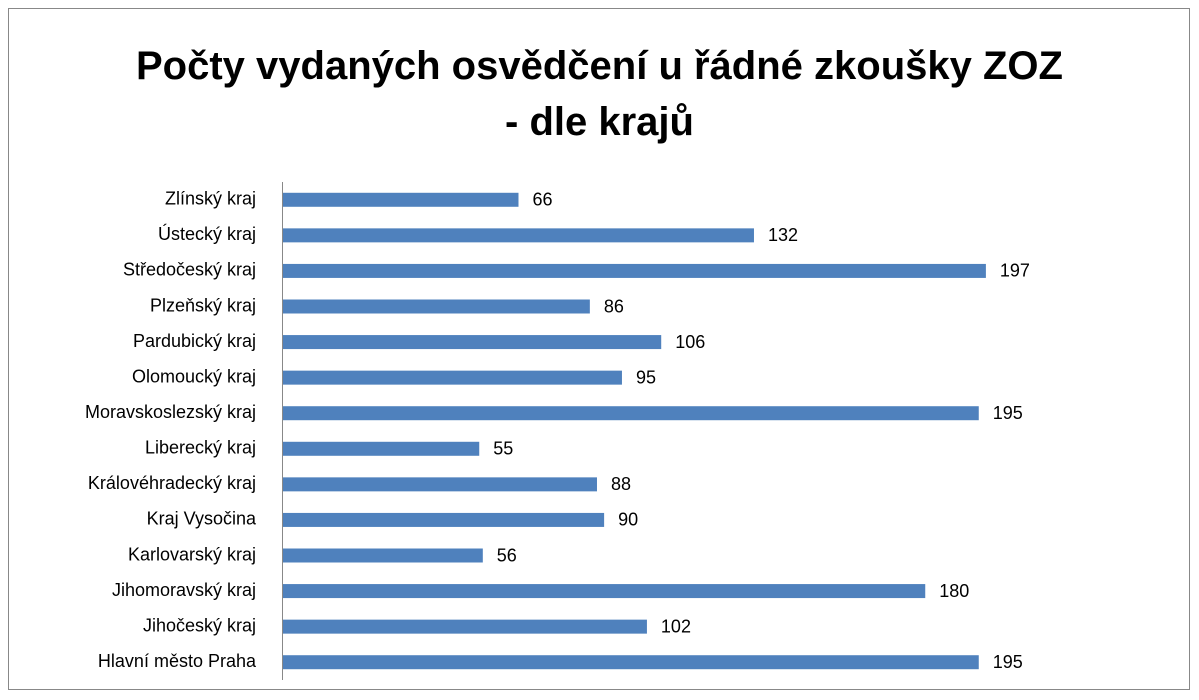  Describe the element at coordinates (542, 200) in the screenshot. I see `data-label: 66` at that location.